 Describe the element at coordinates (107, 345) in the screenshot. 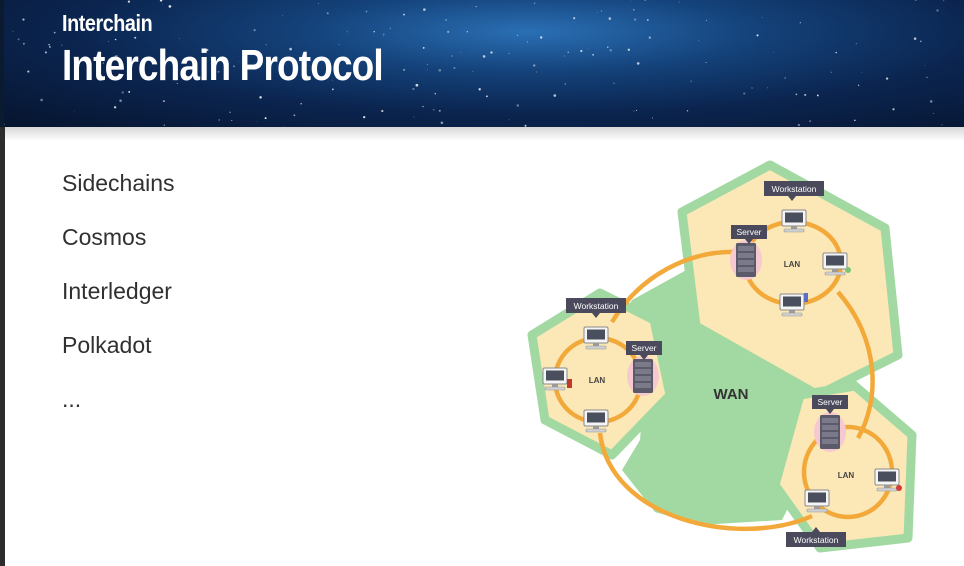

I see `bullet-item: Polkadot` at that location.